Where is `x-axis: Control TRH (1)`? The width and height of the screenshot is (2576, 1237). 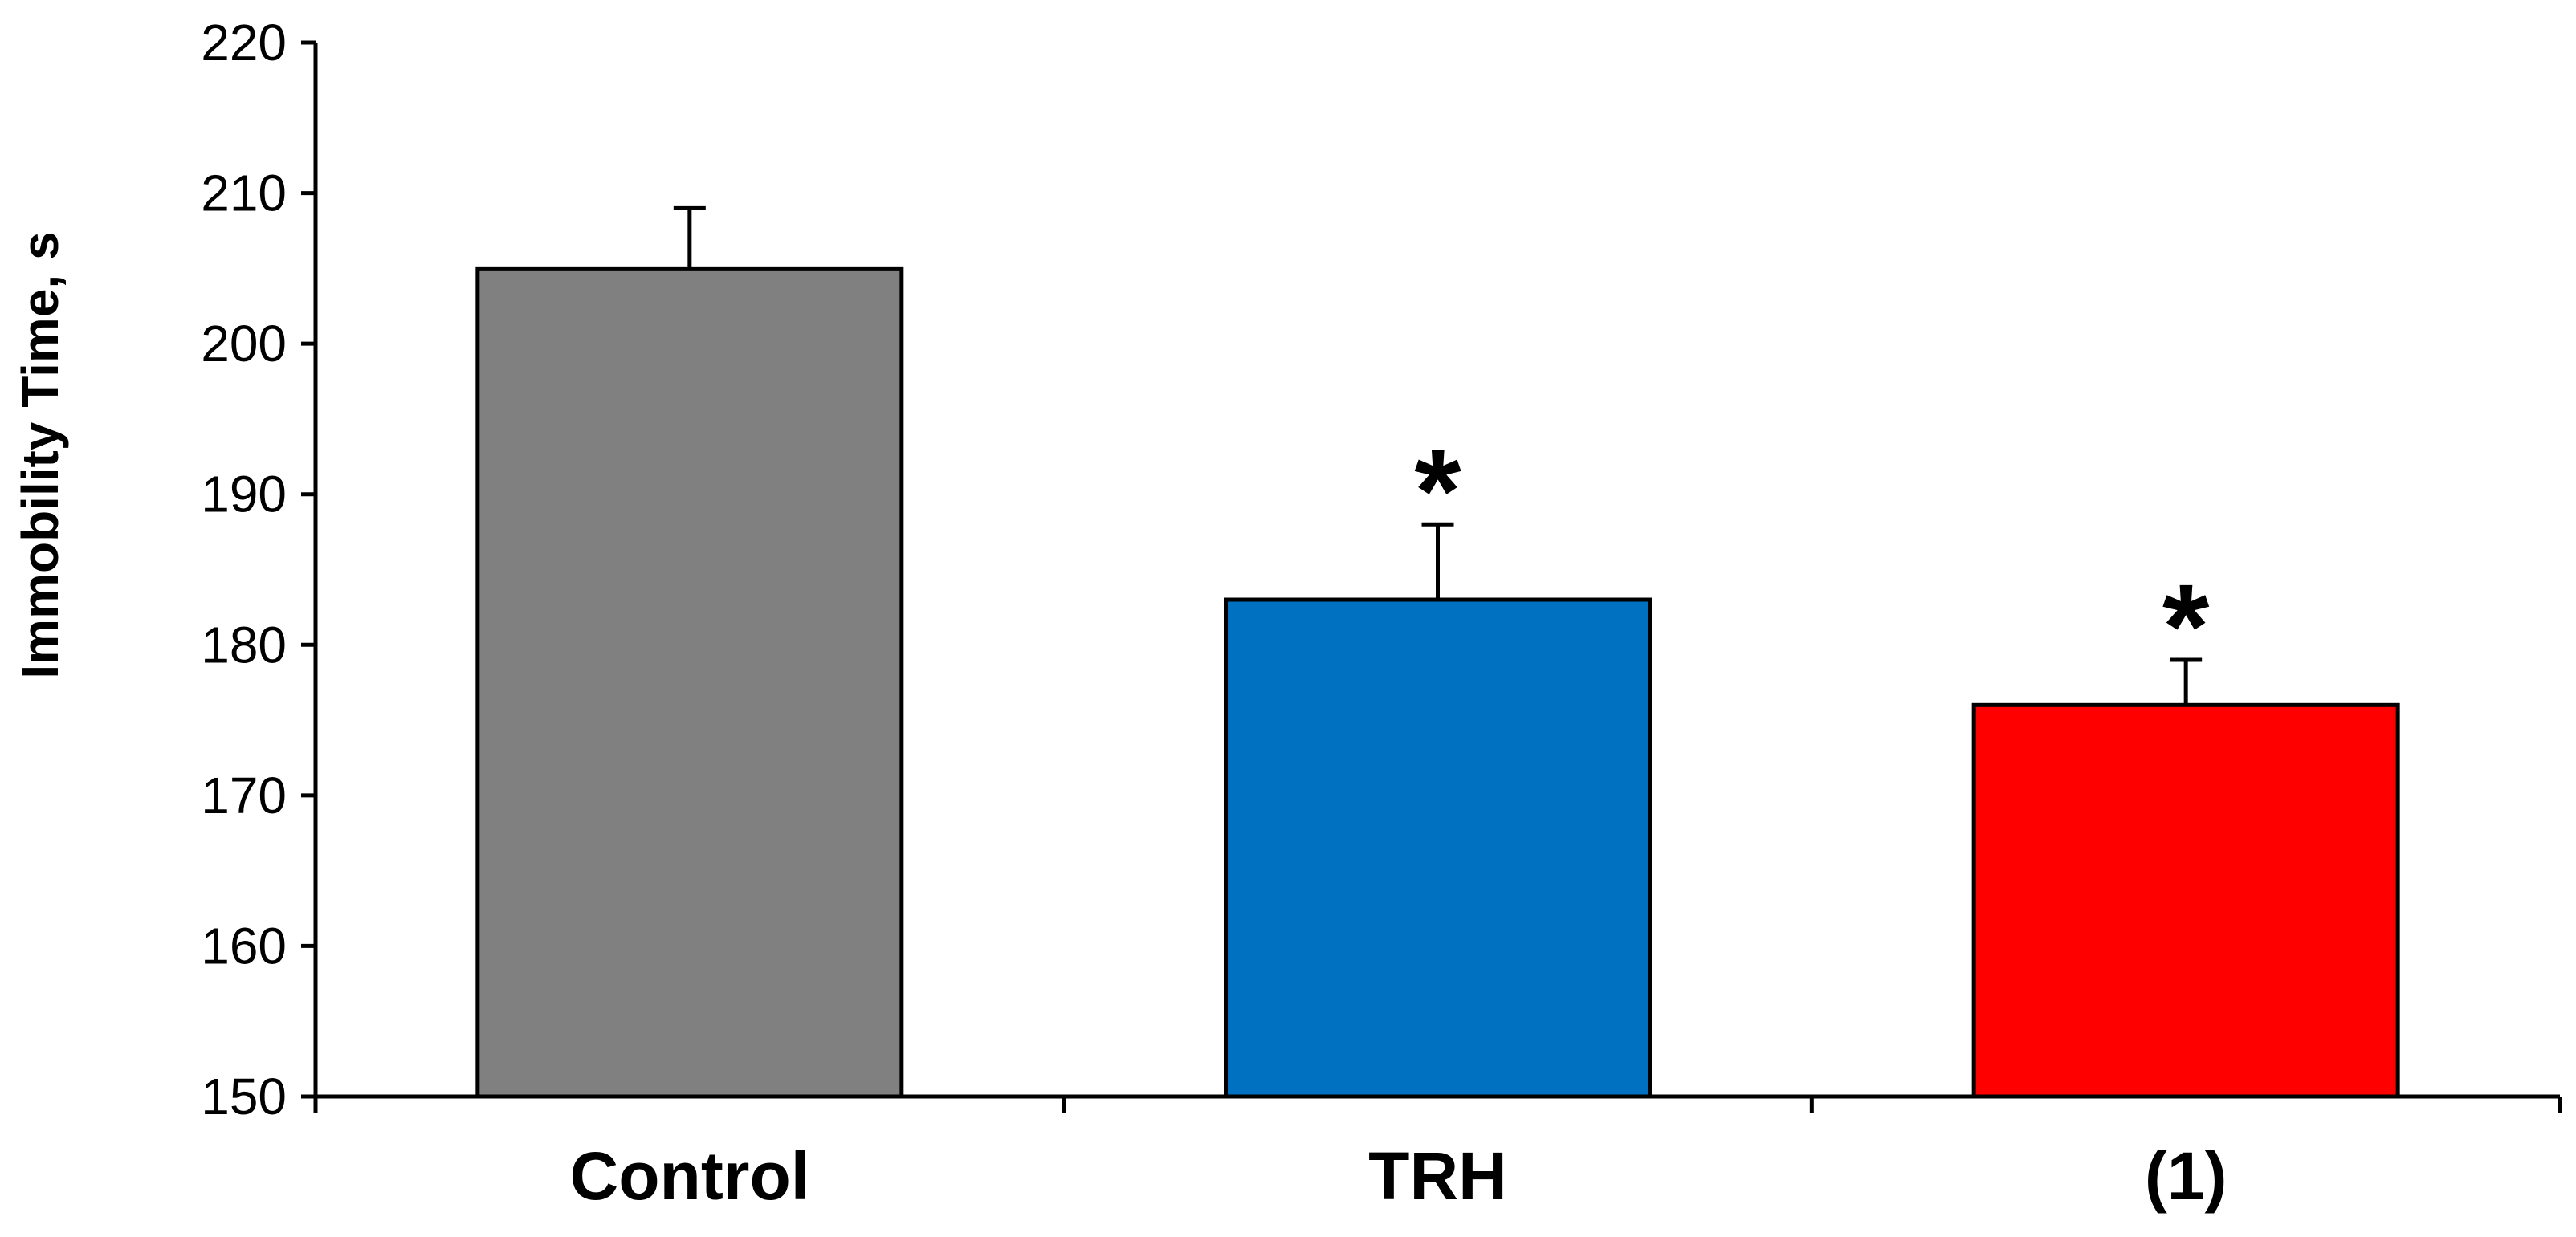
x-axis: Control TRH (1) is located at coordinates (1437, 1154).